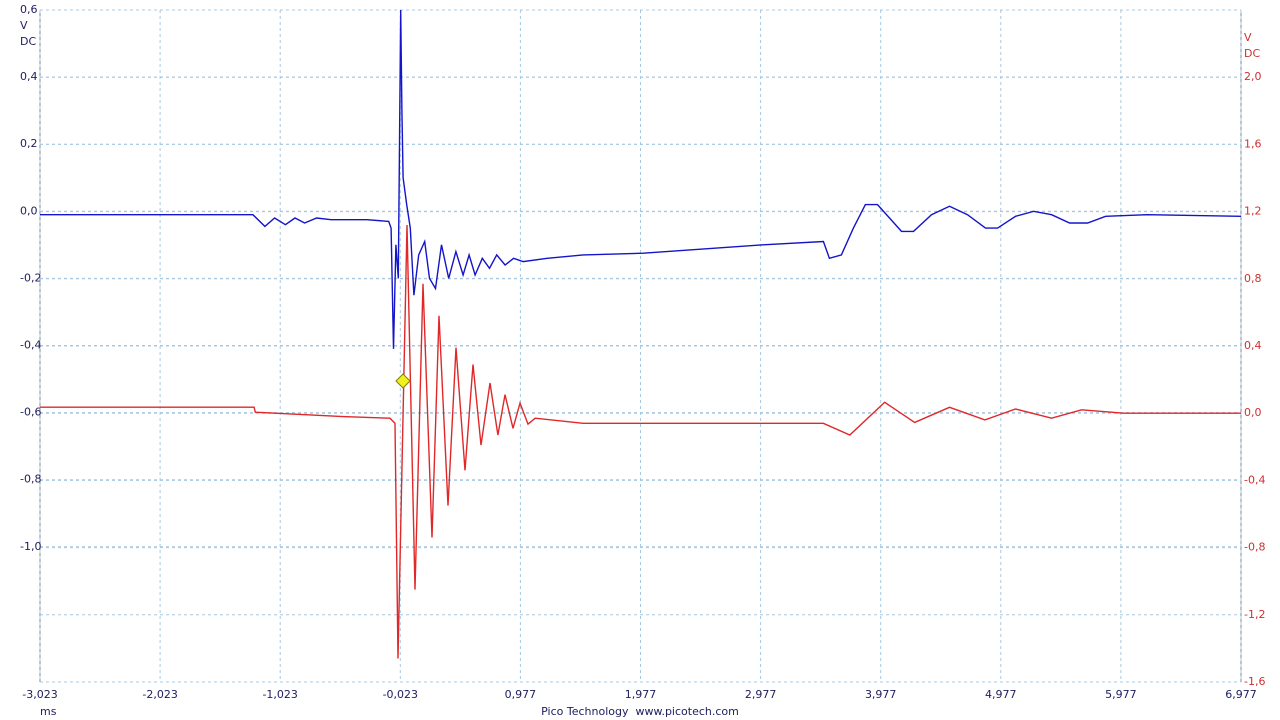 The image size is (1280, 720). I want to click on x-tick-label: 5,977, so click(1121, 694).